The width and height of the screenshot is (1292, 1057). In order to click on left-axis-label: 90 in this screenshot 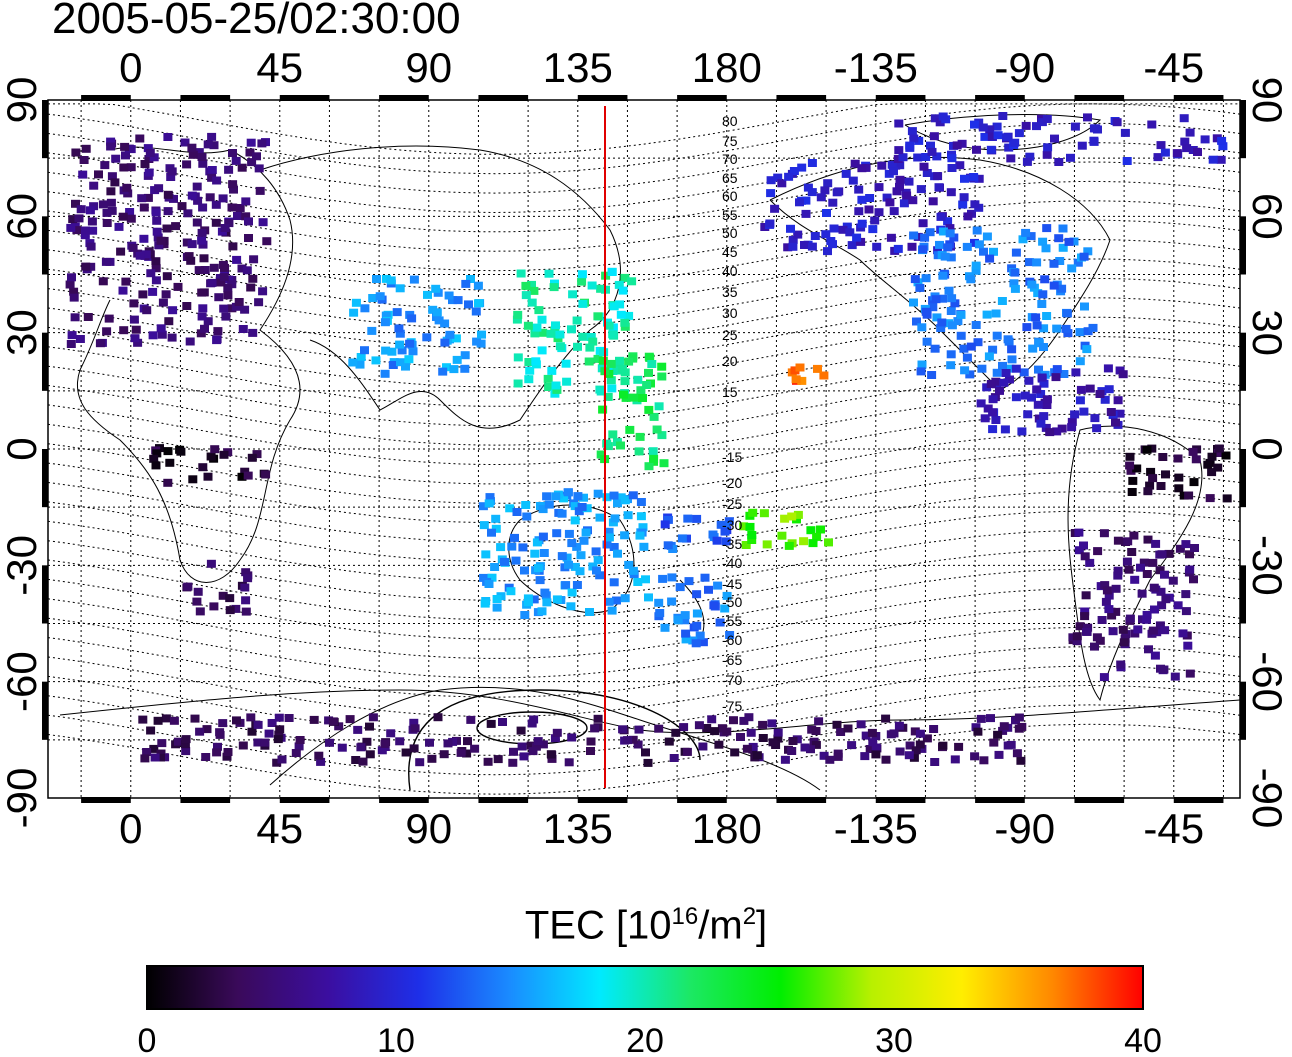, I will do `click(22, 100)`.